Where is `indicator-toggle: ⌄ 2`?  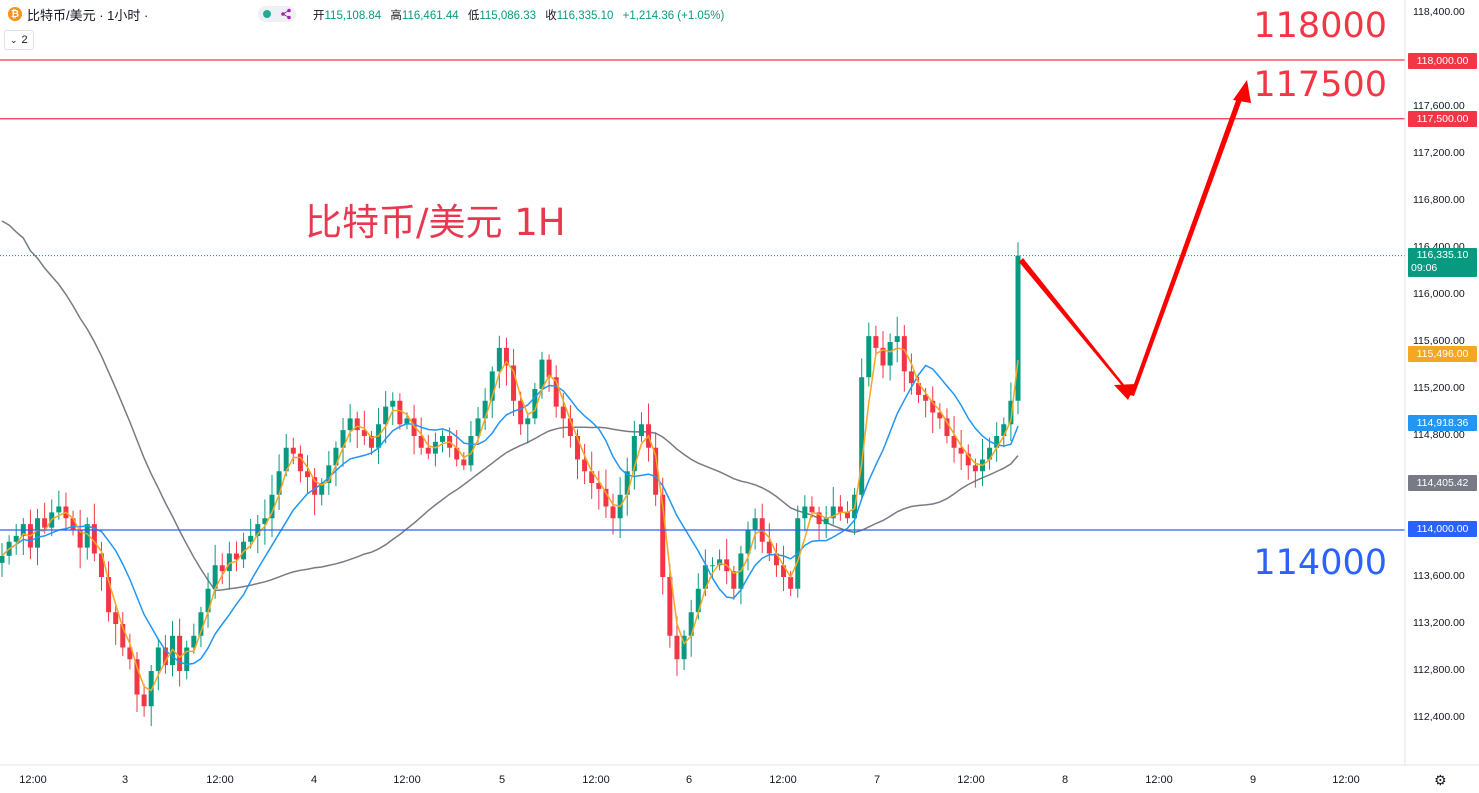
indicator-toggle: ⌄ 2 is located at coordinates (19, 40).